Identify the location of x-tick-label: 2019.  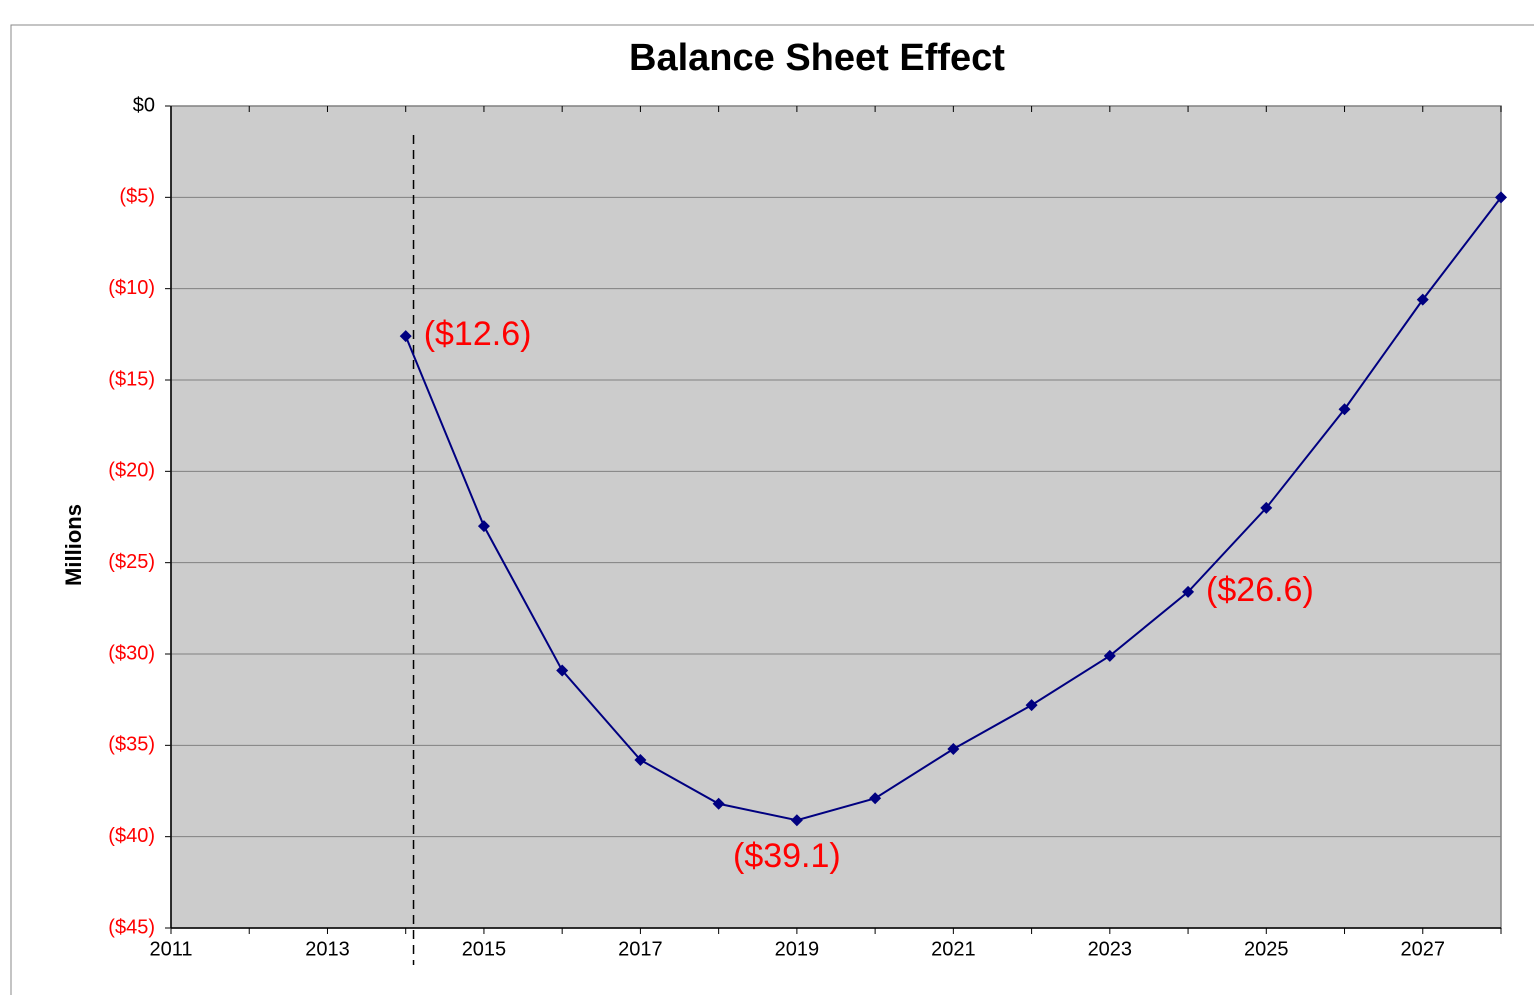
(797, 949).